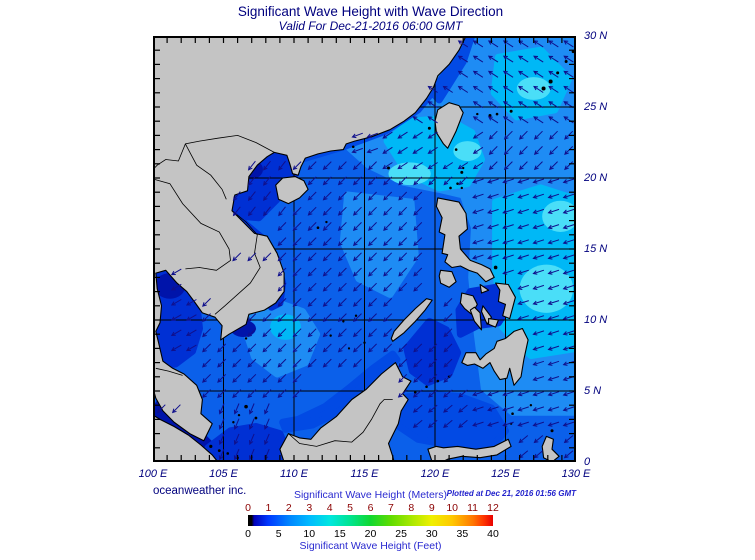 Image resolution: width=755 pixels, height=560 pixels. I want to click on legend-meters-tick: 2, so click(288, 508).